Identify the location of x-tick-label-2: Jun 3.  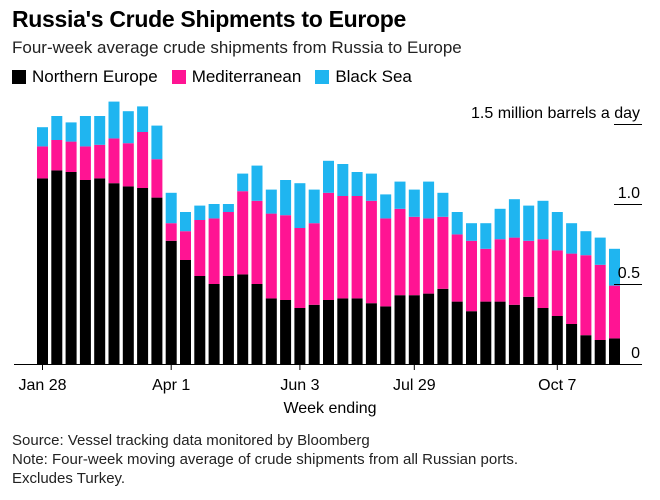
(299, 385).